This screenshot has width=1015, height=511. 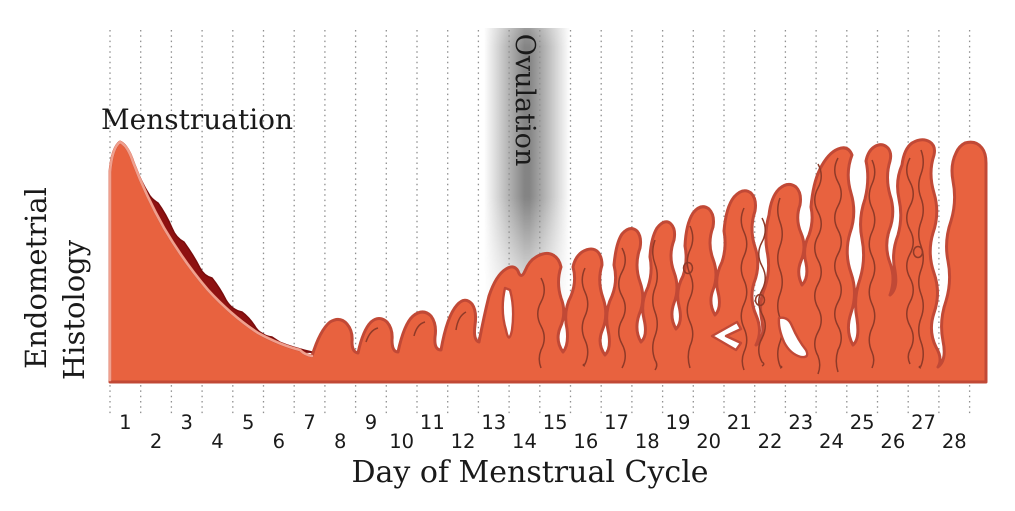 I want to click on day-tick-label: 22, so click(x=770, y=441).